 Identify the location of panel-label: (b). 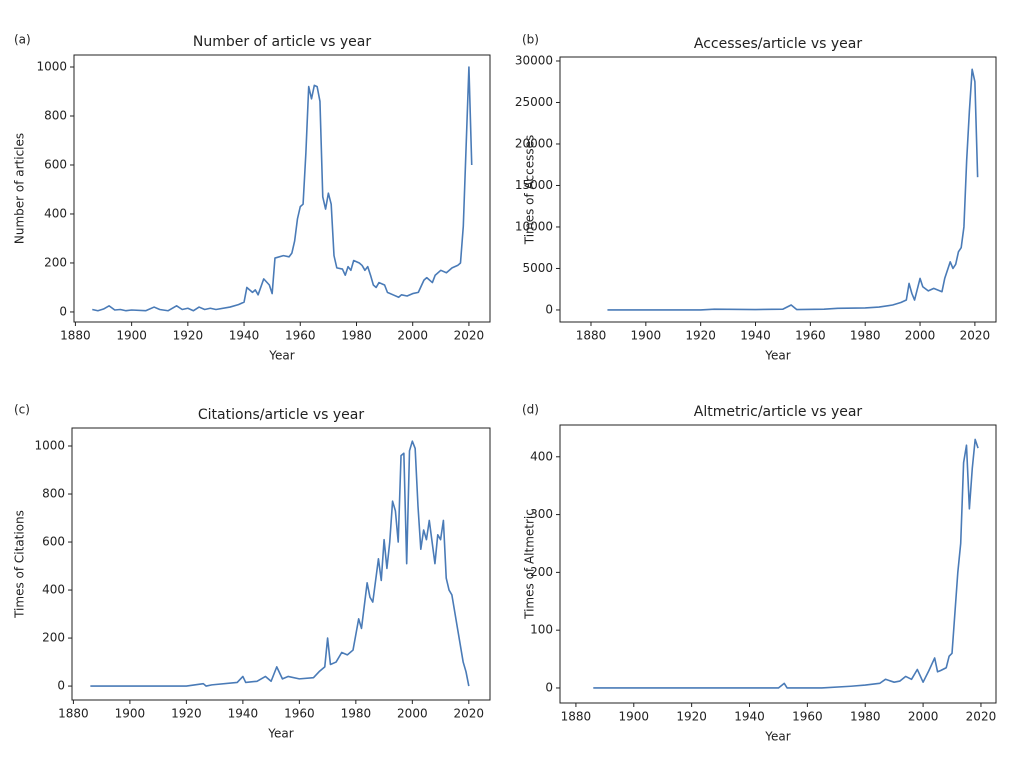
(530, 40).